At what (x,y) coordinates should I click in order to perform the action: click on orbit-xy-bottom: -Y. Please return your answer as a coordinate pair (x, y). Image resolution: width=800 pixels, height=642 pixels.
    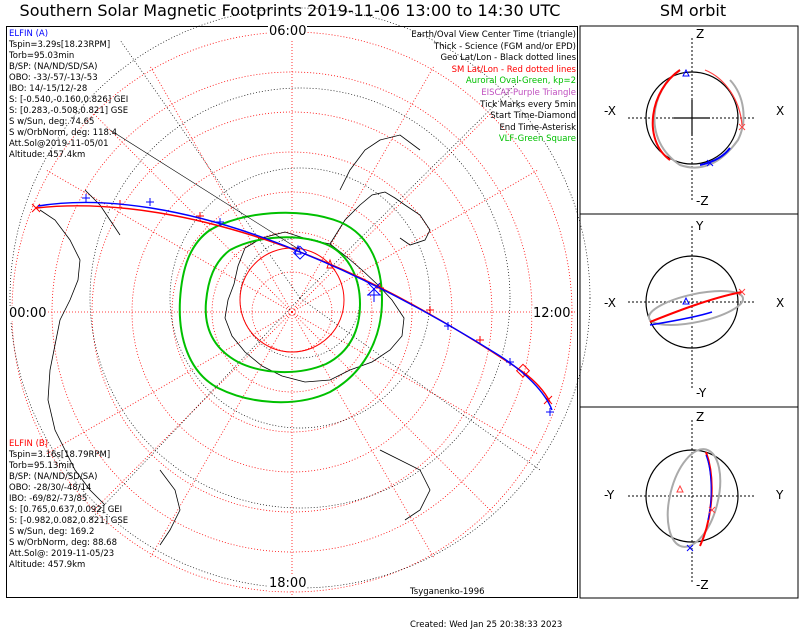
    Looking at the image, I should click on (701, 393).